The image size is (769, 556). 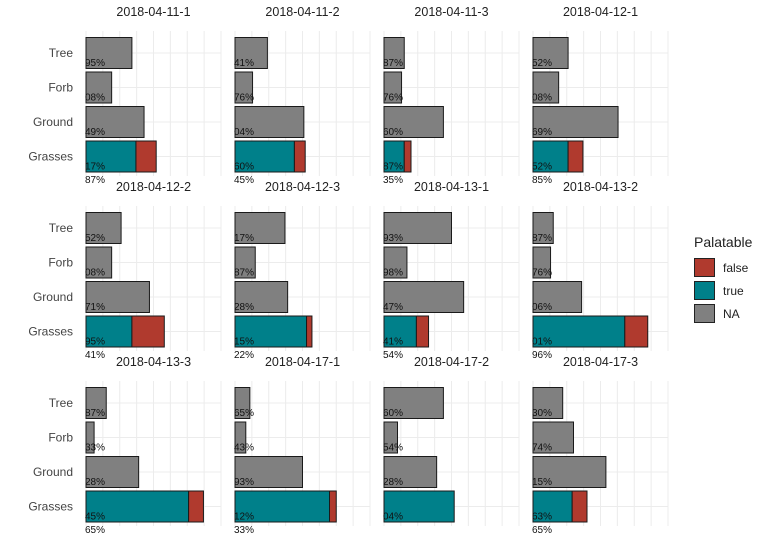 I want to click on data-label: 69%, so click(x=542, y=132).